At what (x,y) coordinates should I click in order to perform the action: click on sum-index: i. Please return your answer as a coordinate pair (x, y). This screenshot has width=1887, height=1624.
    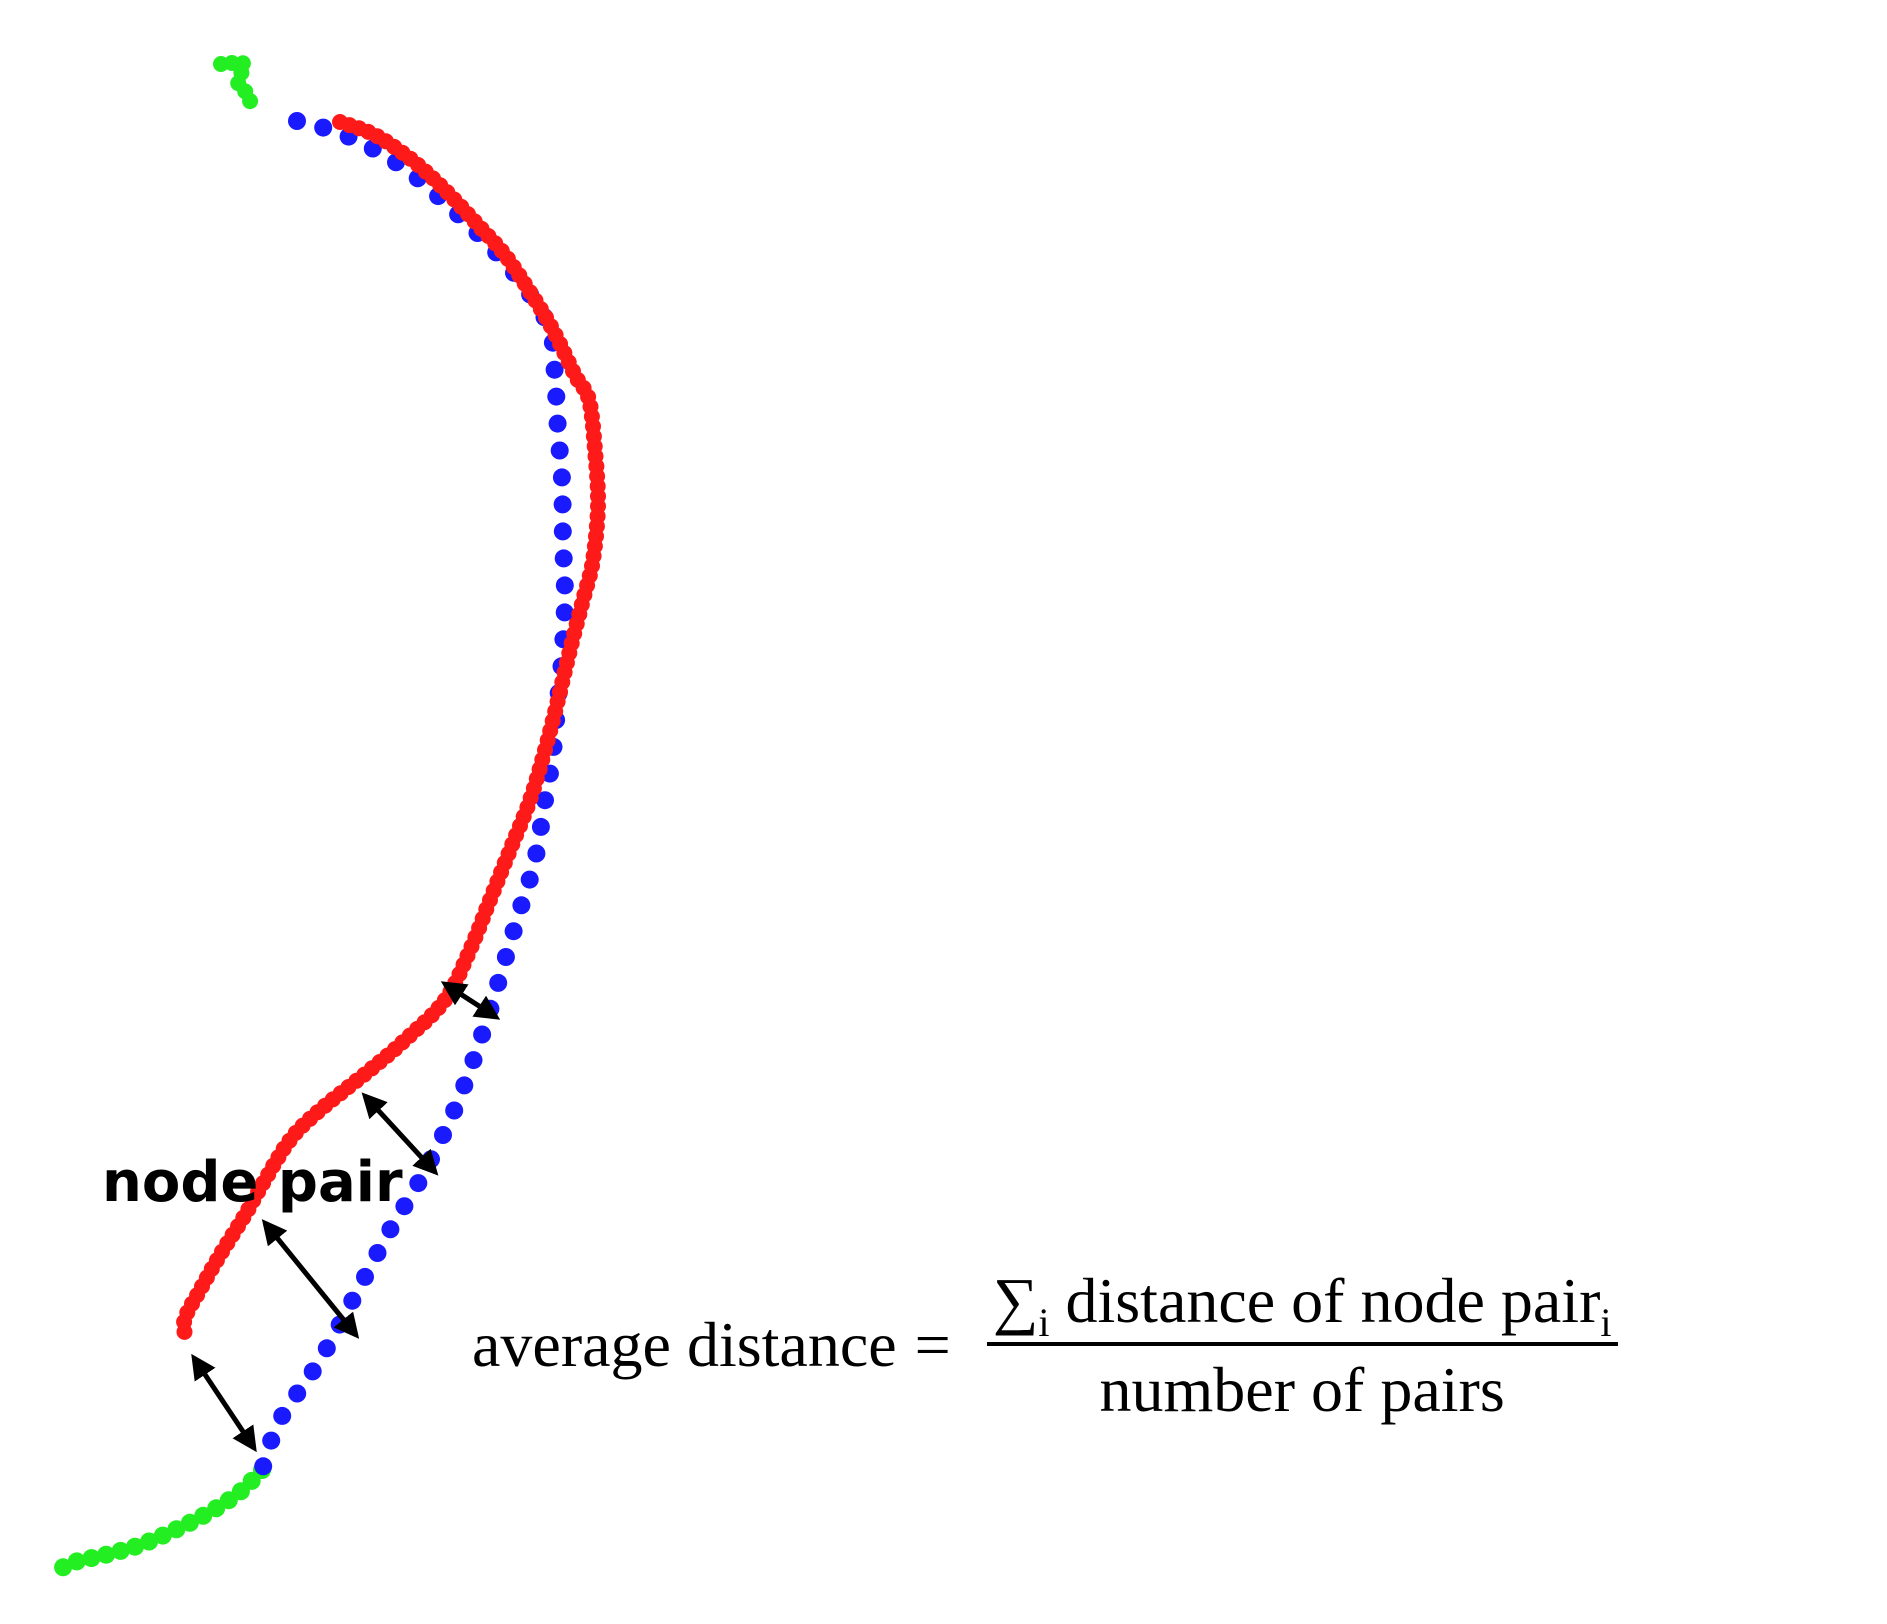
    Looking at the image, I should click on (1044, 1322).